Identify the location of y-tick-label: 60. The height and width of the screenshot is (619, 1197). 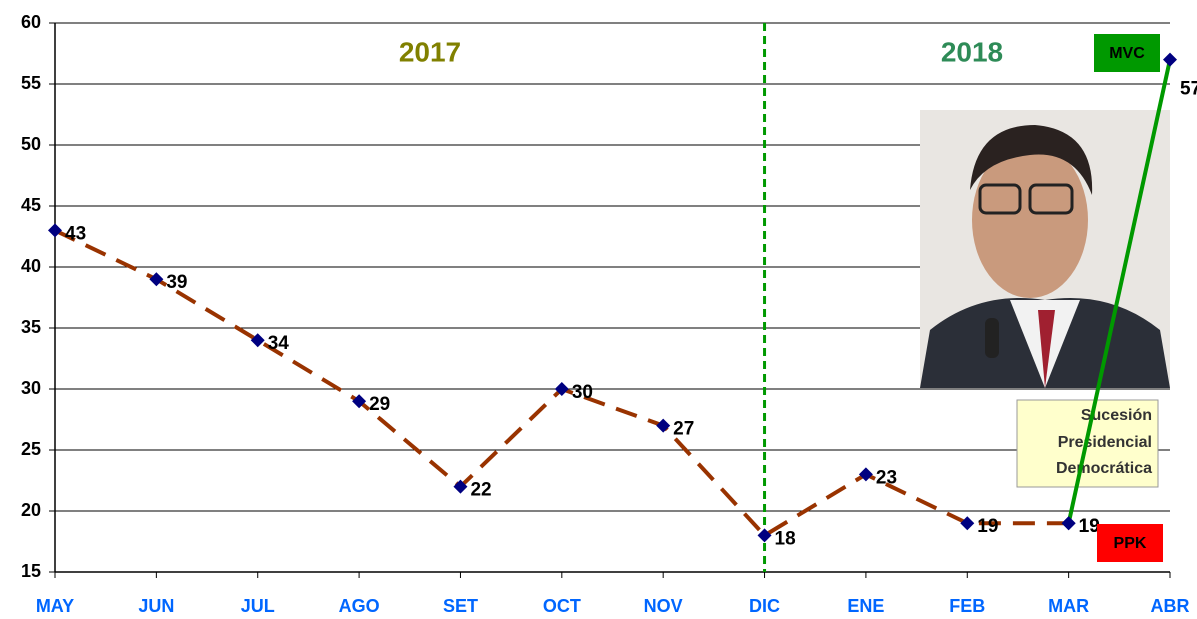
(31, 22).